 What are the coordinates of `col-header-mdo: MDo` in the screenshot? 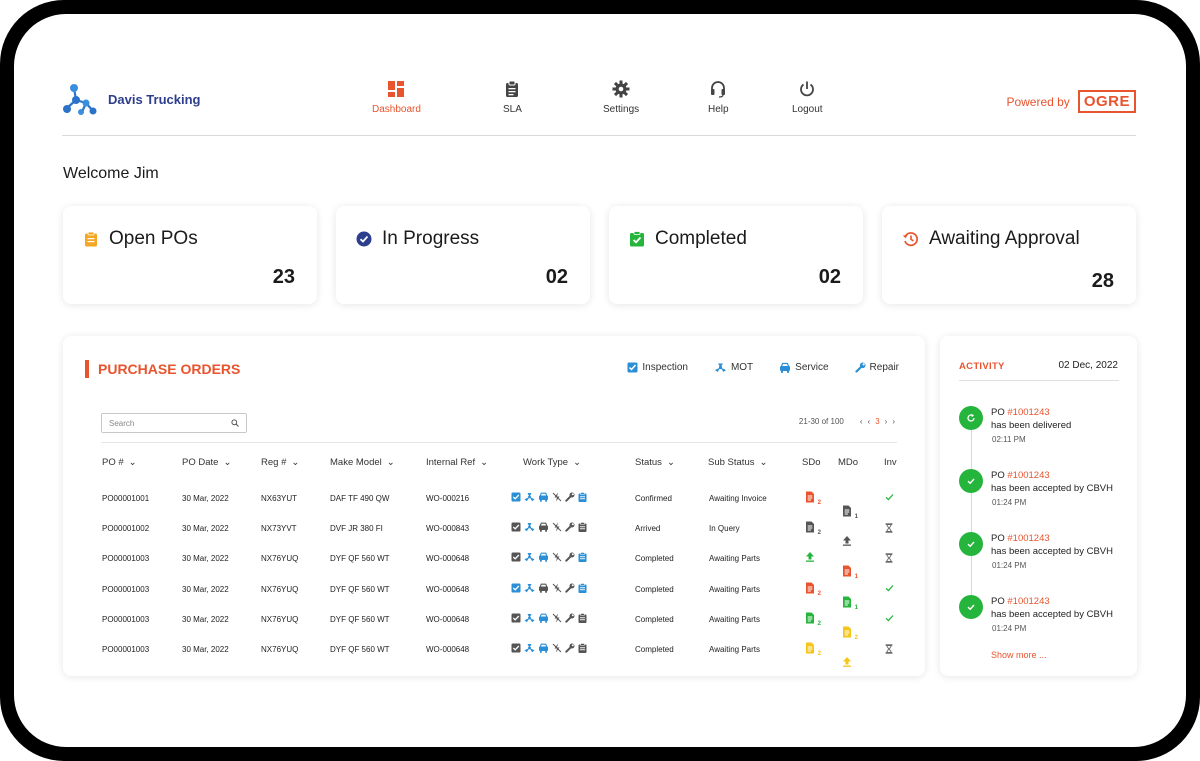 It's located at (848, 462).